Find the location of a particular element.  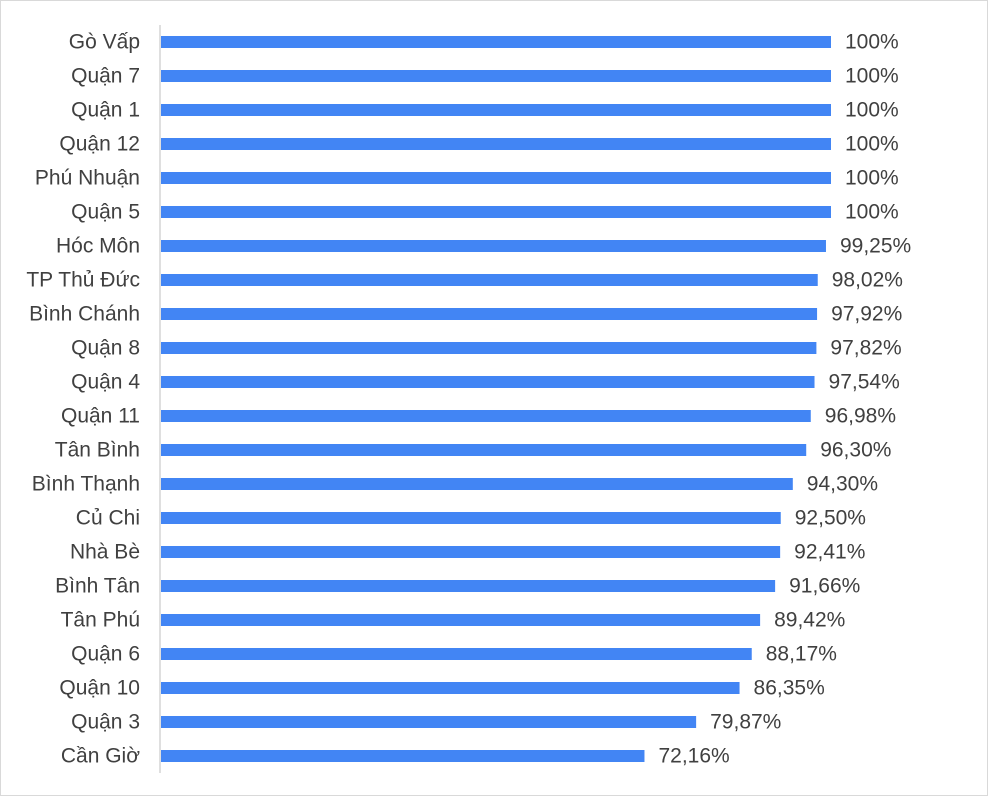

category-label-13: Bình Thạnh is located at coordinates (86, 484).